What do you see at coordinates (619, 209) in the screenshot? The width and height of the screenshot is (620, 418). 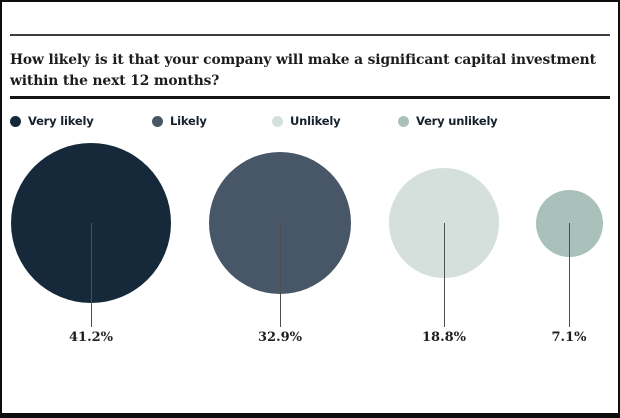 I see `frame-border-right` at bounding box center [619, 209].